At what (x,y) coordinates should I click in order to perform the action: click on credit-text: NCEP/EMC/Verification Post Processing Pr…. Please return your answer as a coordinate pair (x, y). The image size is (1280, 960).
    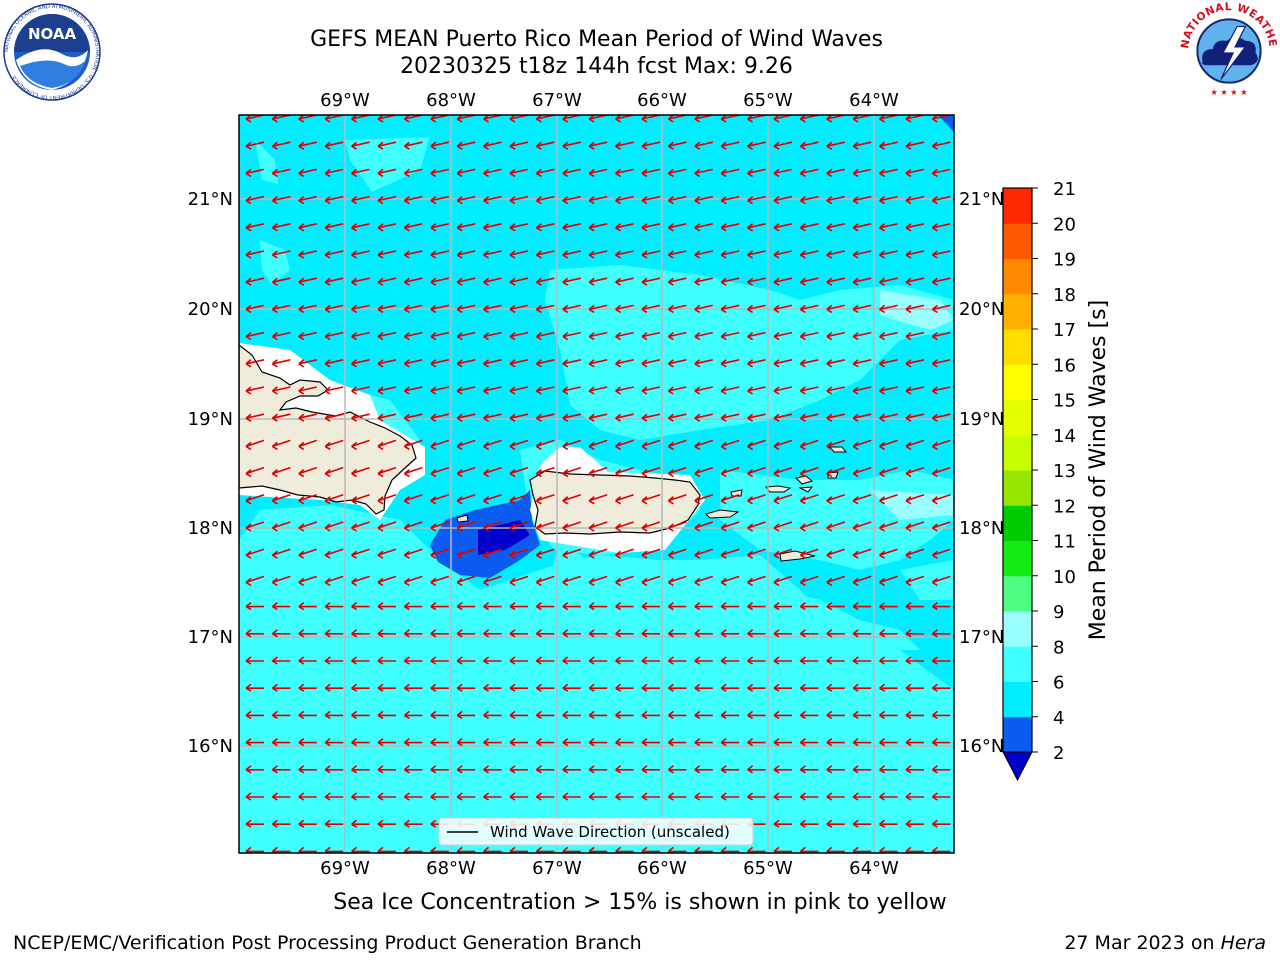
    Looking at the image, I should click on (327, 943).